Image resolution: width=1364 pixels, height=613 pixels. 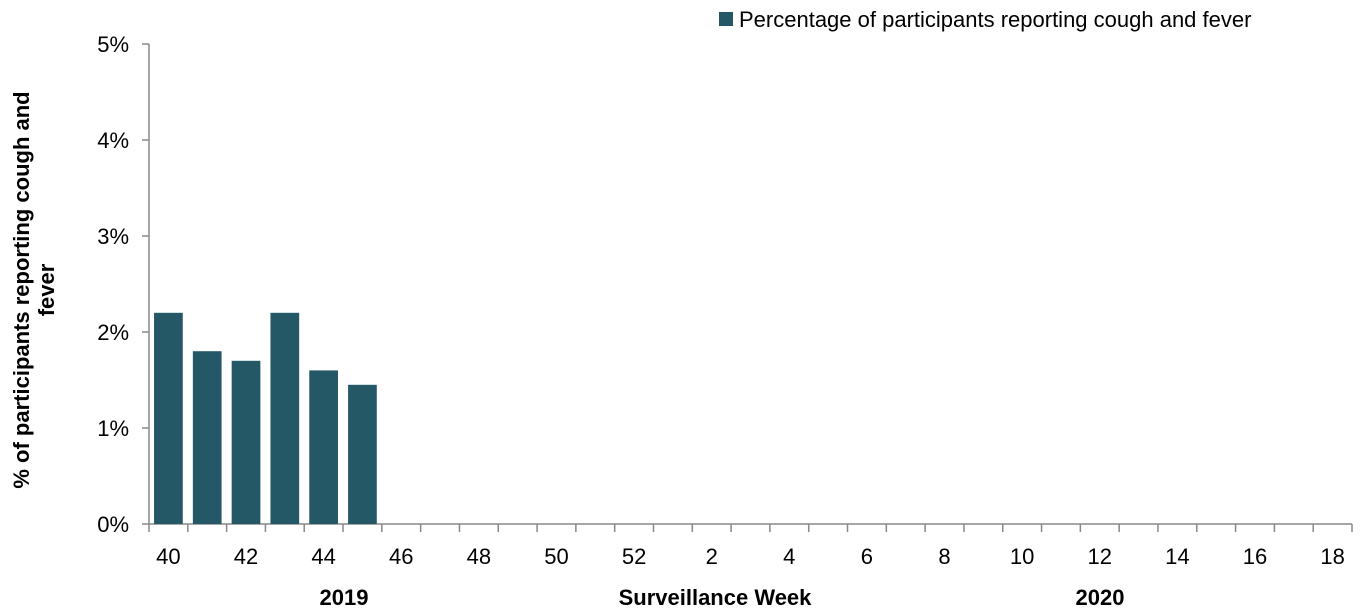 I want to click on x-tick-label: 12, so click(x=1100, y=556).